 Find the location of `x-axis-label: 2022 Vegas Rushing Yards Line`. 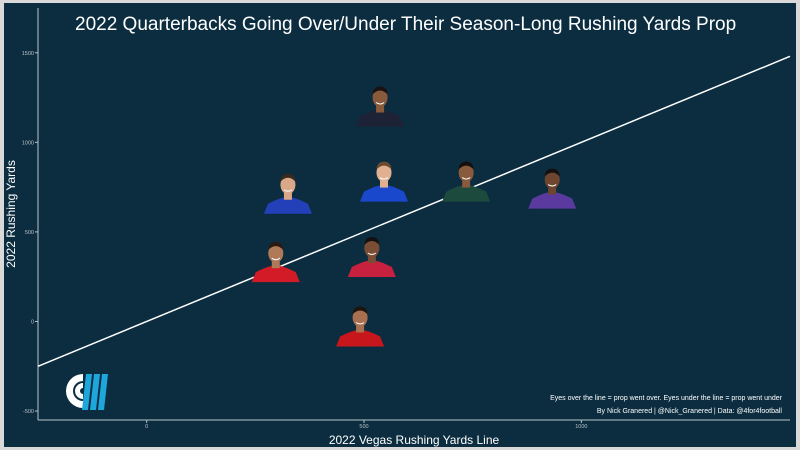

x-axis-label: 2022 Vegas Rushing Yards Line is located at coordinates (414, 440).